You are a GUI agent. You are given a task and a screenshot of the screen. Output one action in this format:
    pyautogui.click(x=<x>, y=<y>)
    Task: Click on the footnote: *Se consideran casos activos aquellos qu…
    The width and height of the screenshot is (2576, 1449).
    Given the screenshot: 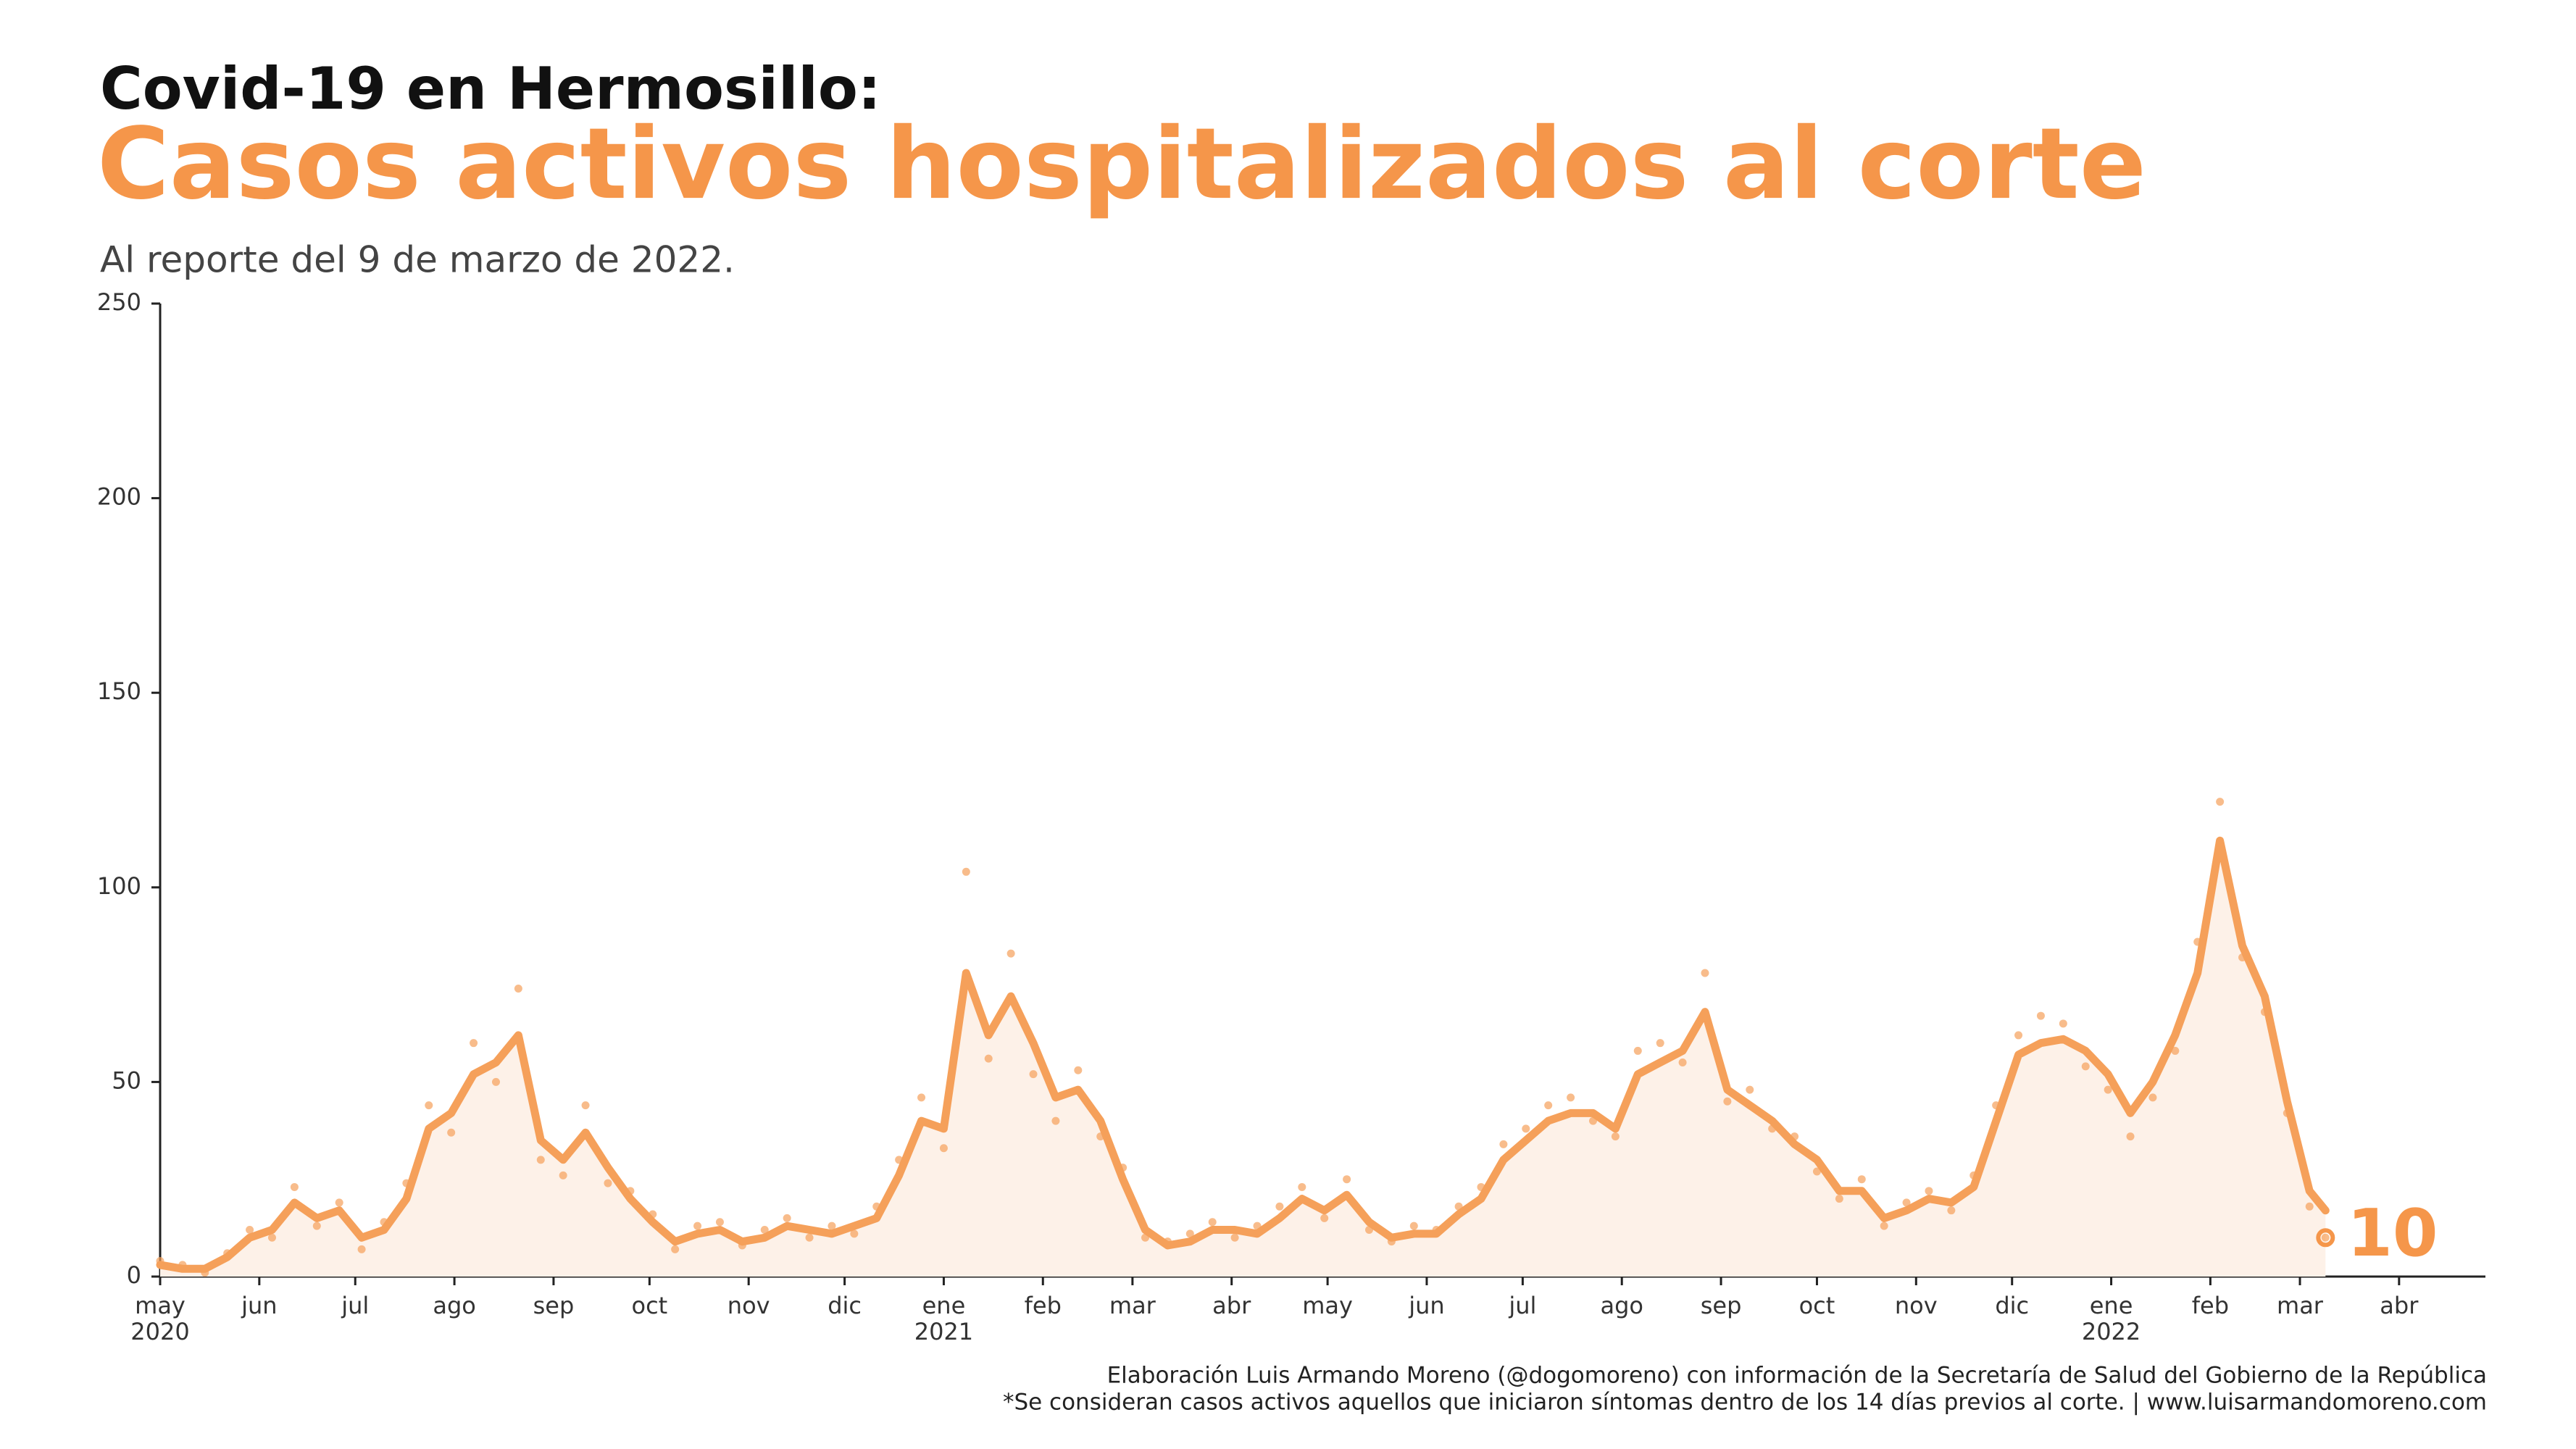 What is the action you would take?
    pyautogui.click(x=1745, y=1403)
    